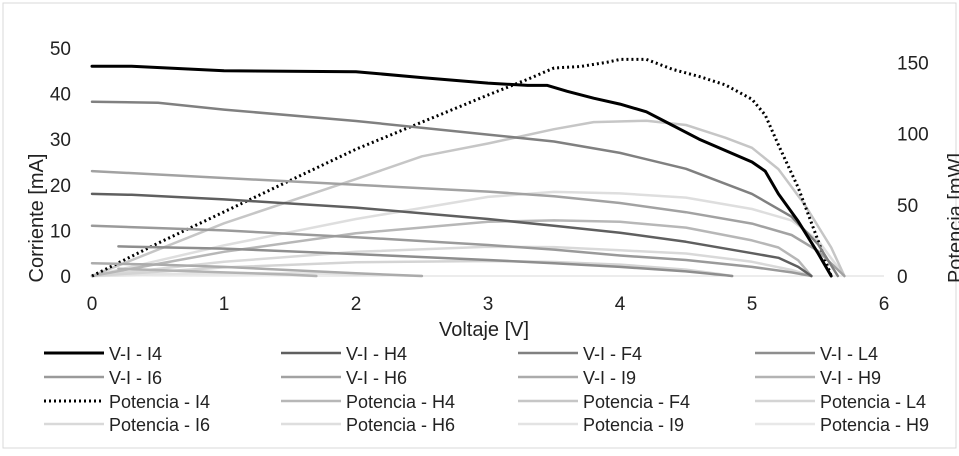 This screenshot has height=456, width=959. I want to click on legend-entry-label: V-I - H6, so click(376, 378).